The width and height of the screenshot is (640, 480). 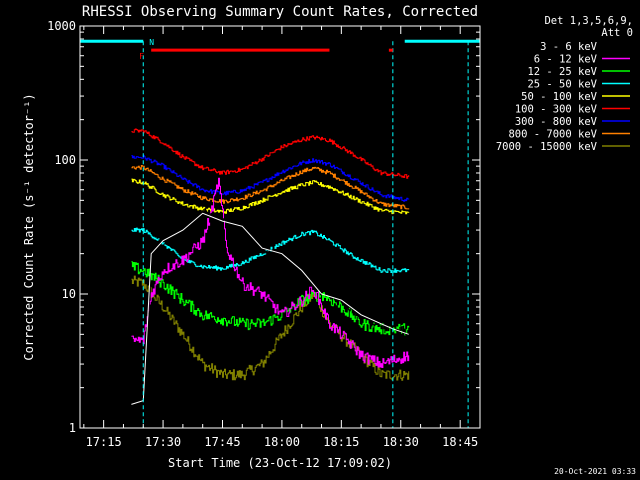 I want to click on x-axis-label: Start Time (23-Oct-12 17:09:02), so click(x=280, y=463).